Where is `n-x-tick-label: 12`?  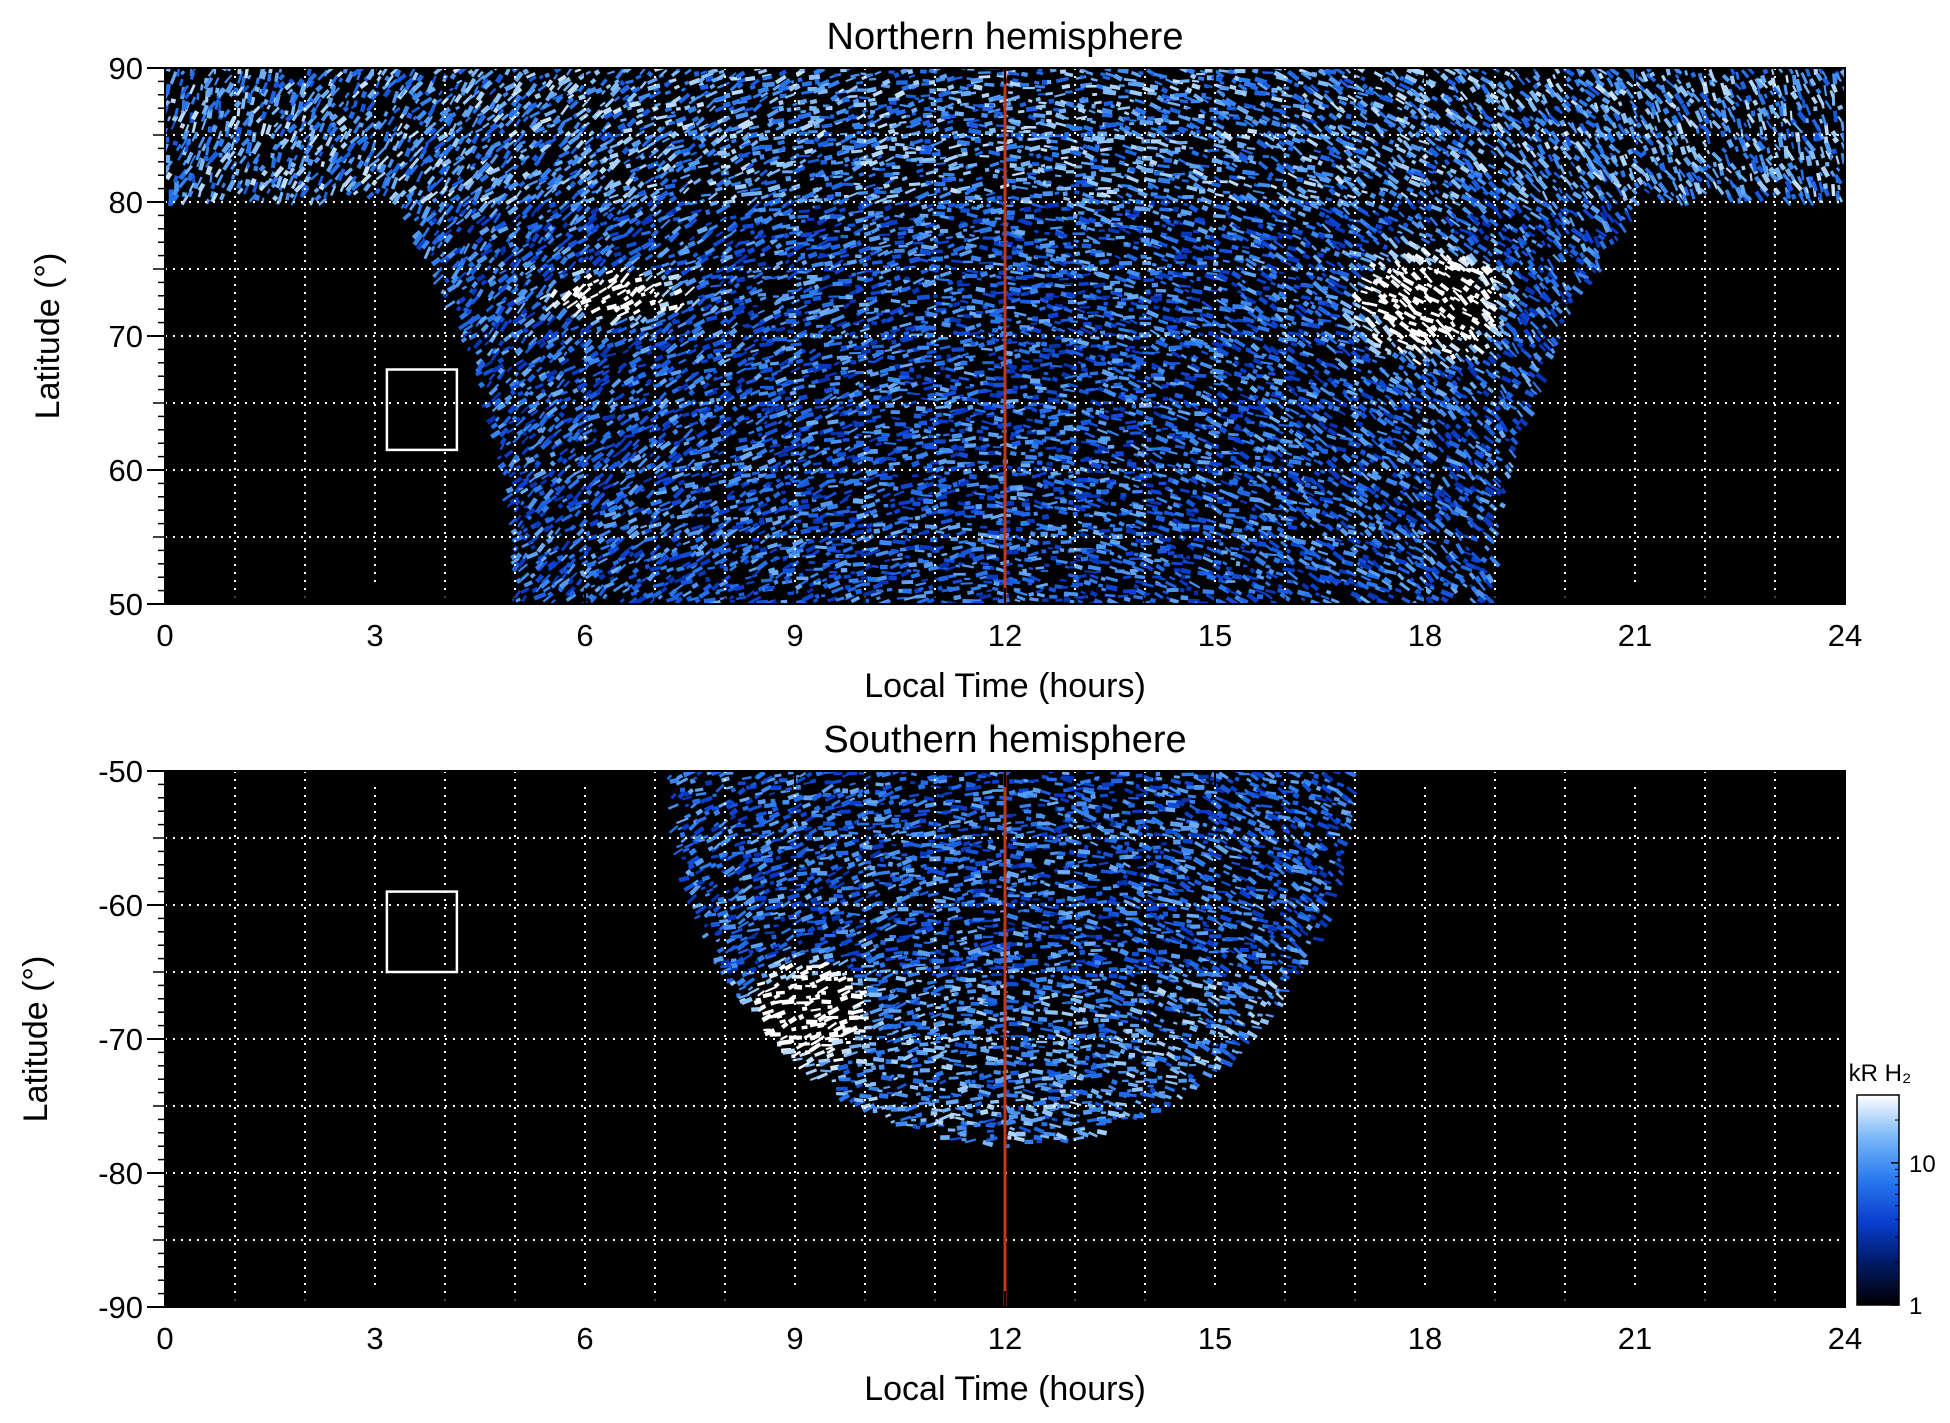
n-x-tick-label: 12 is located at coordinates (1005, 635).